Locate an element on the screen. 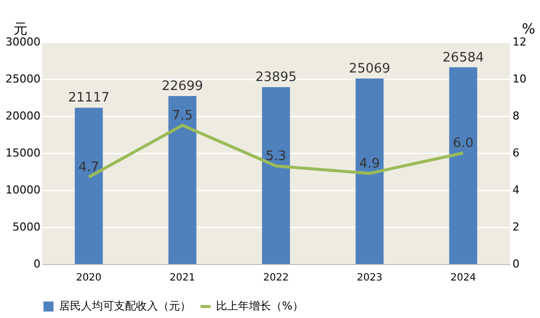 This screenshot has height=318, width=540. data-label: 6.0 is located at coordinates (463, 143).